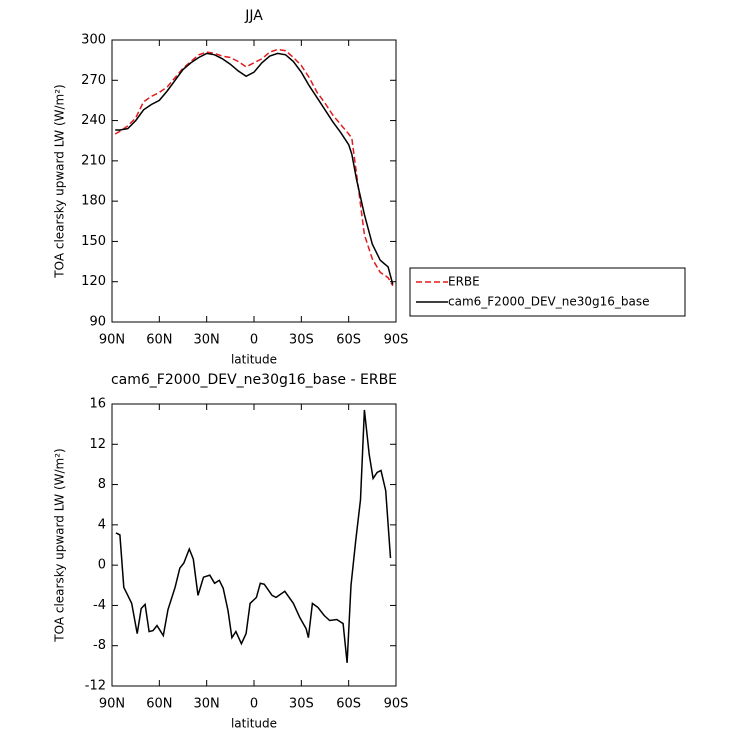  Describe the element at coordinates (95, 686) in the screenshot. I see `y-tick-label: -12` at that location.